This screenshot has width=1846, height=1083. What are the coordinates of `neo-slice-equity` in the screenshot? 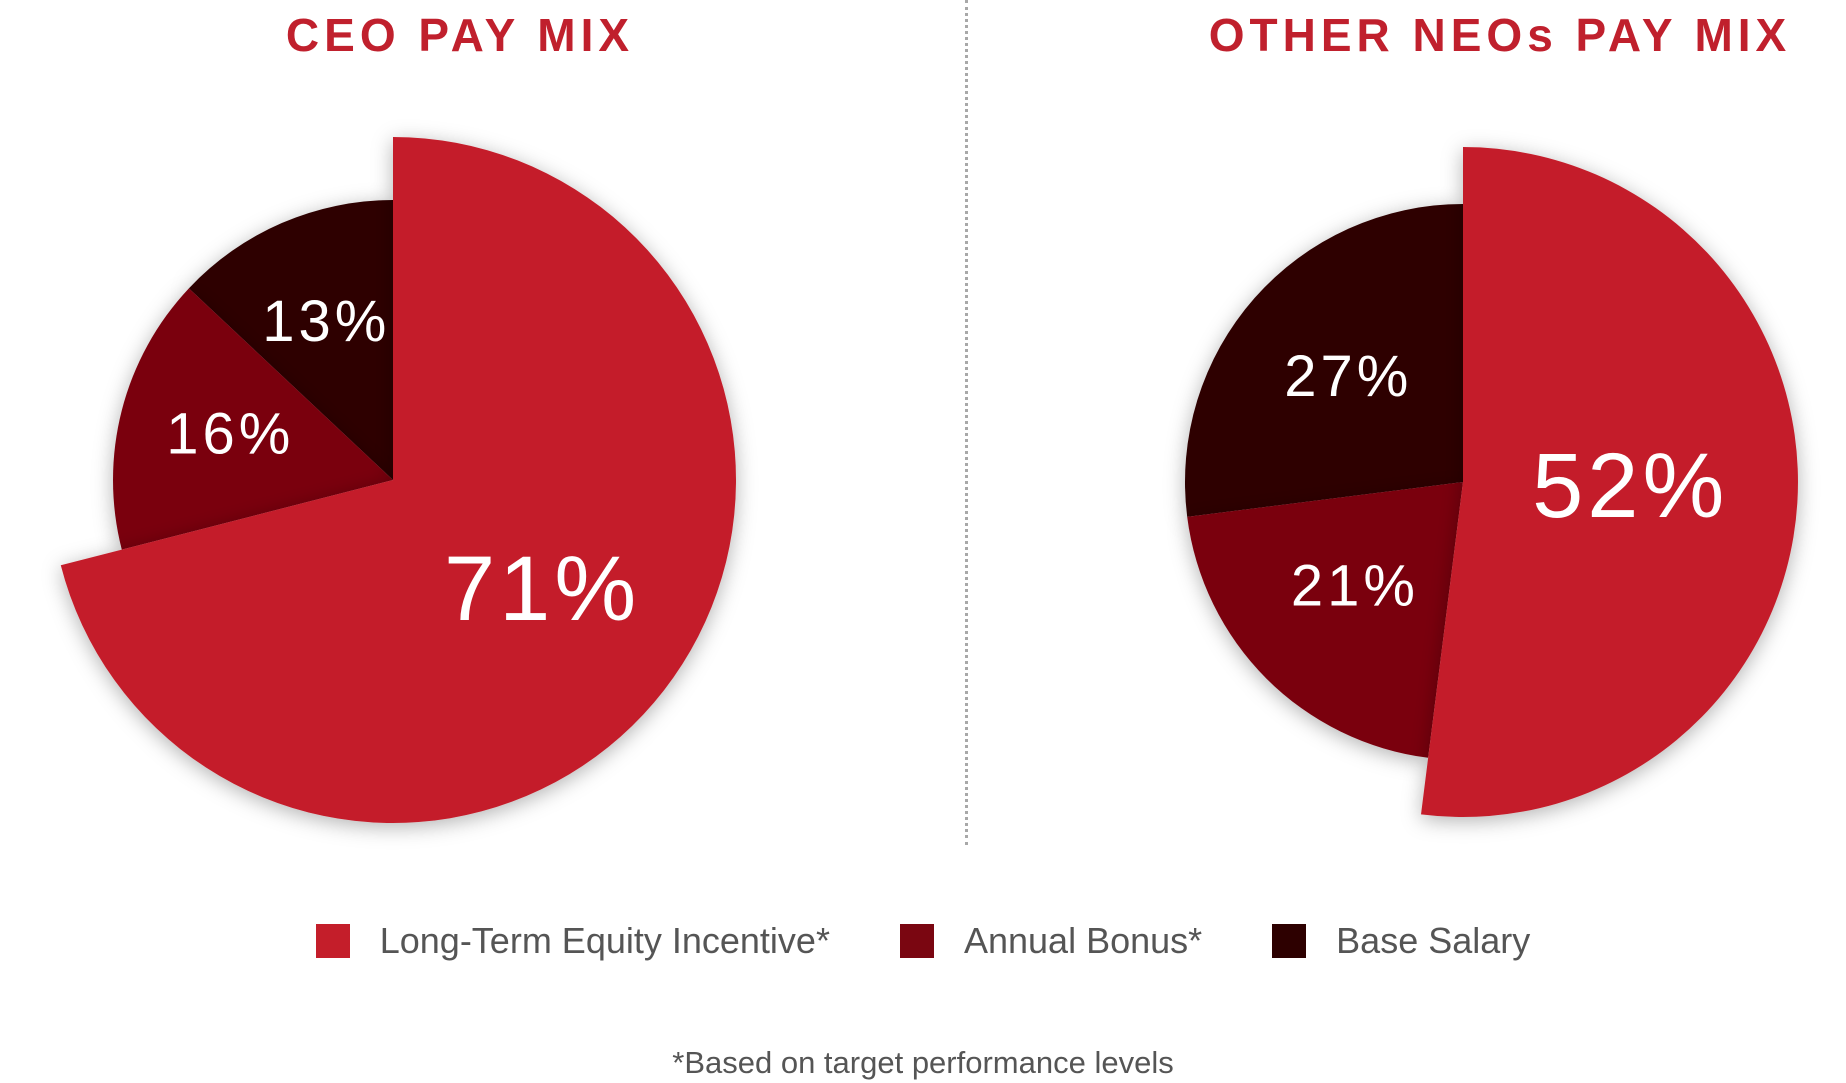 It's located at (1609, 482).